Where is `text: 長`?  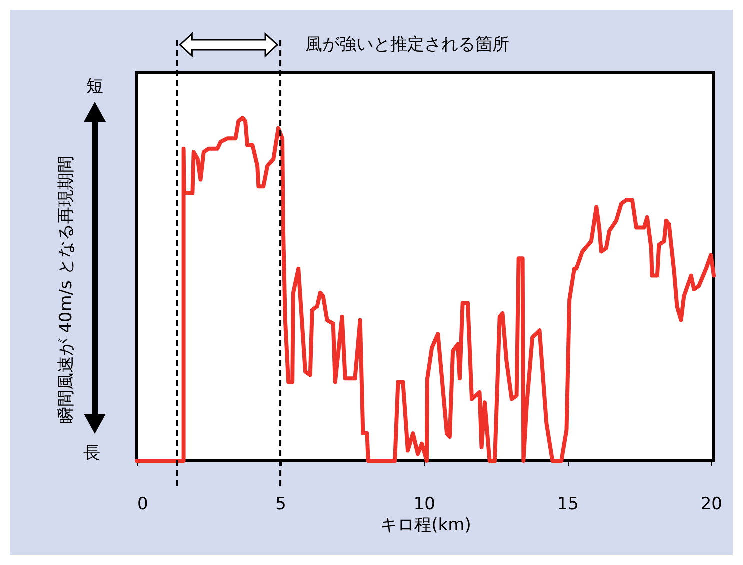
text: 長 is located at coordinates (92, 453).